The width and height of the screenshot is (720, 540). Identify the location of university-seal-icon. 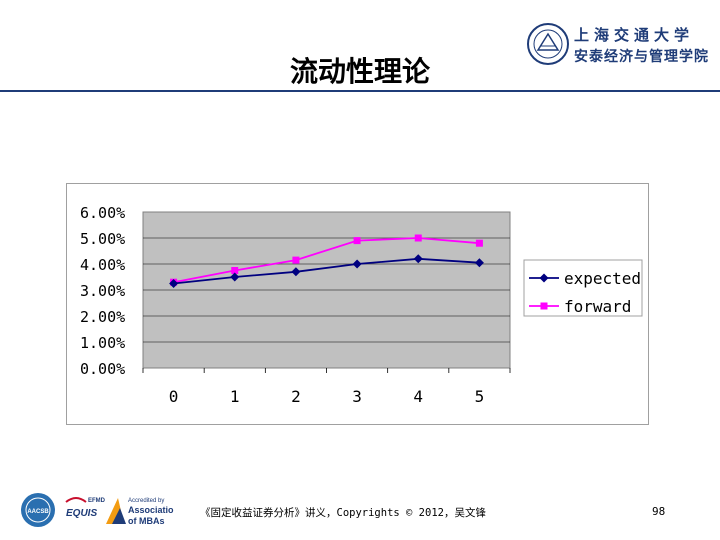
(548, 44).